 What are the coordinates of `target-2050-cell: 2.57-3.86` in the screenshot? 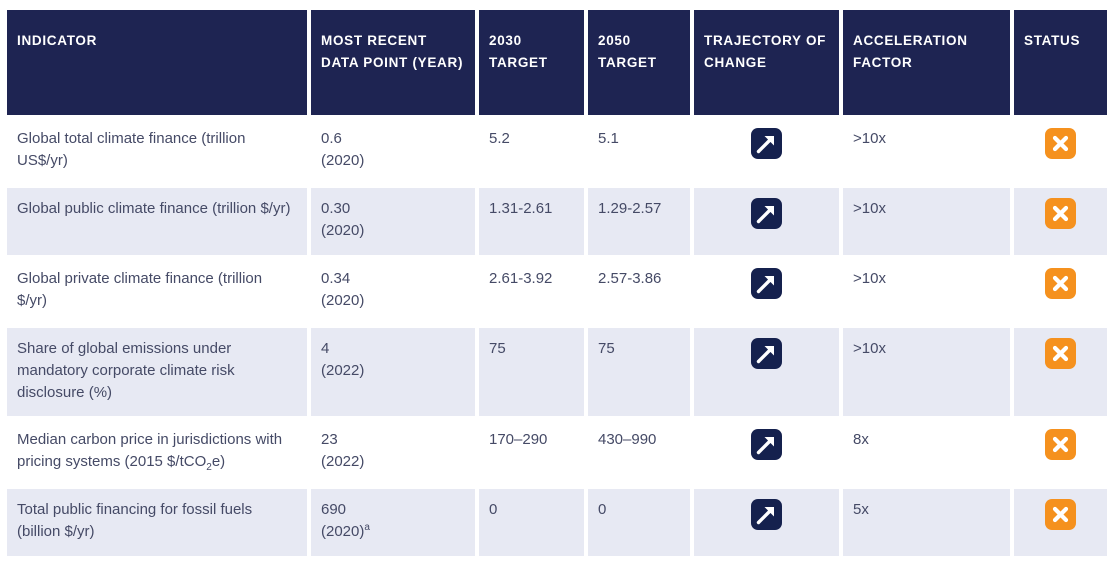 It's located at (639, 291).